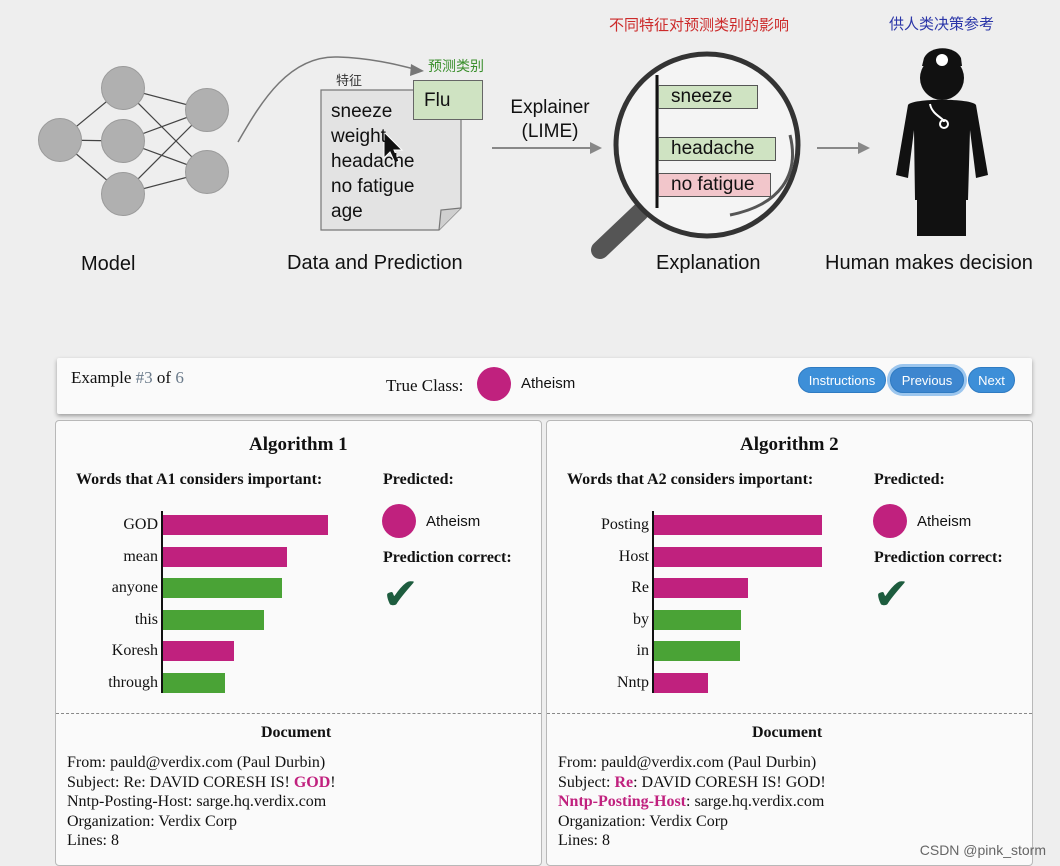 The height and width of the screenshot is (866, 1060). Describe the element at coordinates (550, 120) in the screenshot. I see `explainer-caption: Explainer (LIME)` at that location.